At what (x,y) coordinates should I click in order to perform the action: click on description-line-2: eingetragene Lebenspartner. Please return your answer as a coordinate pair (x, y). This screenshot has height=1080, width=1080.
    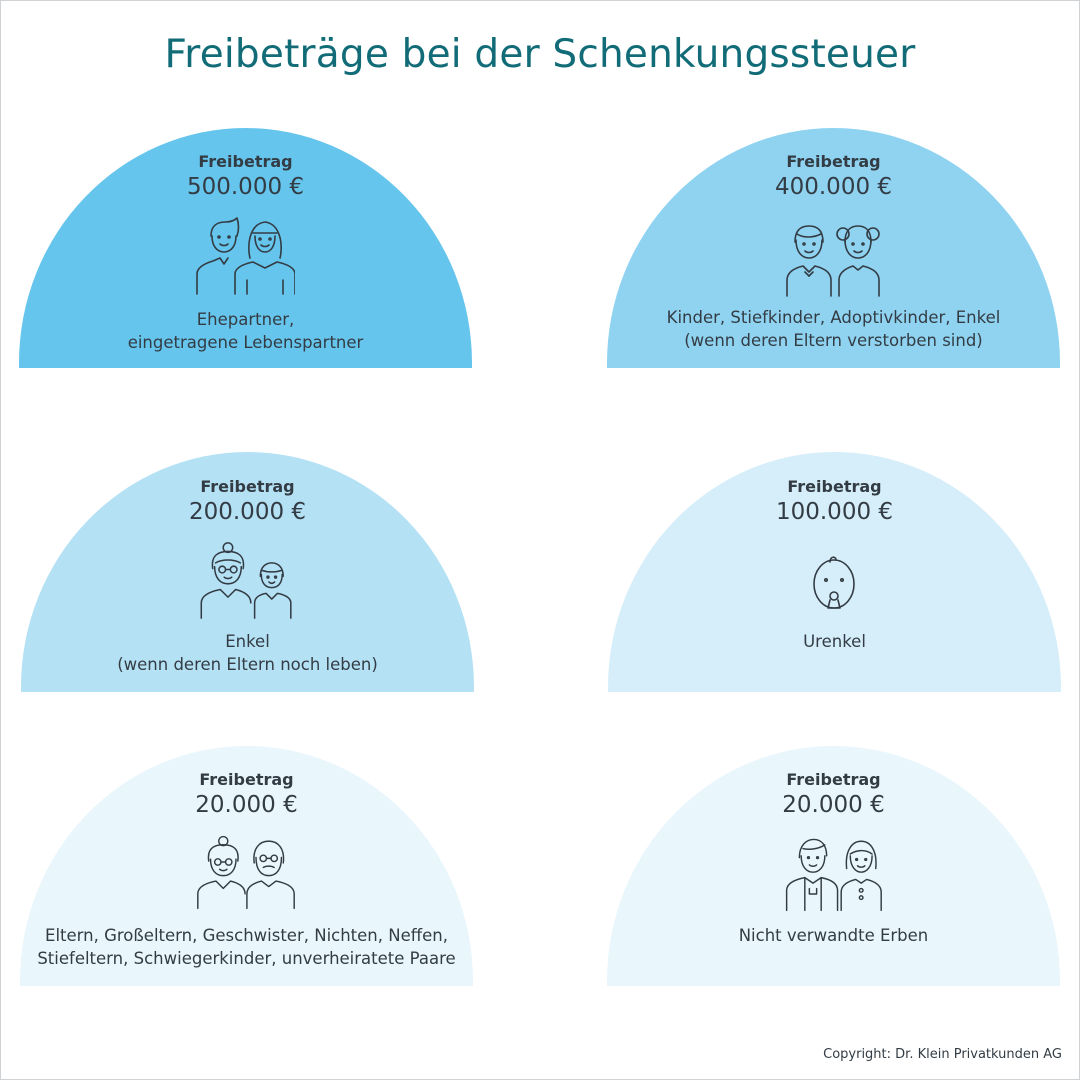
    Looking at the image, I should click on (245, 342).